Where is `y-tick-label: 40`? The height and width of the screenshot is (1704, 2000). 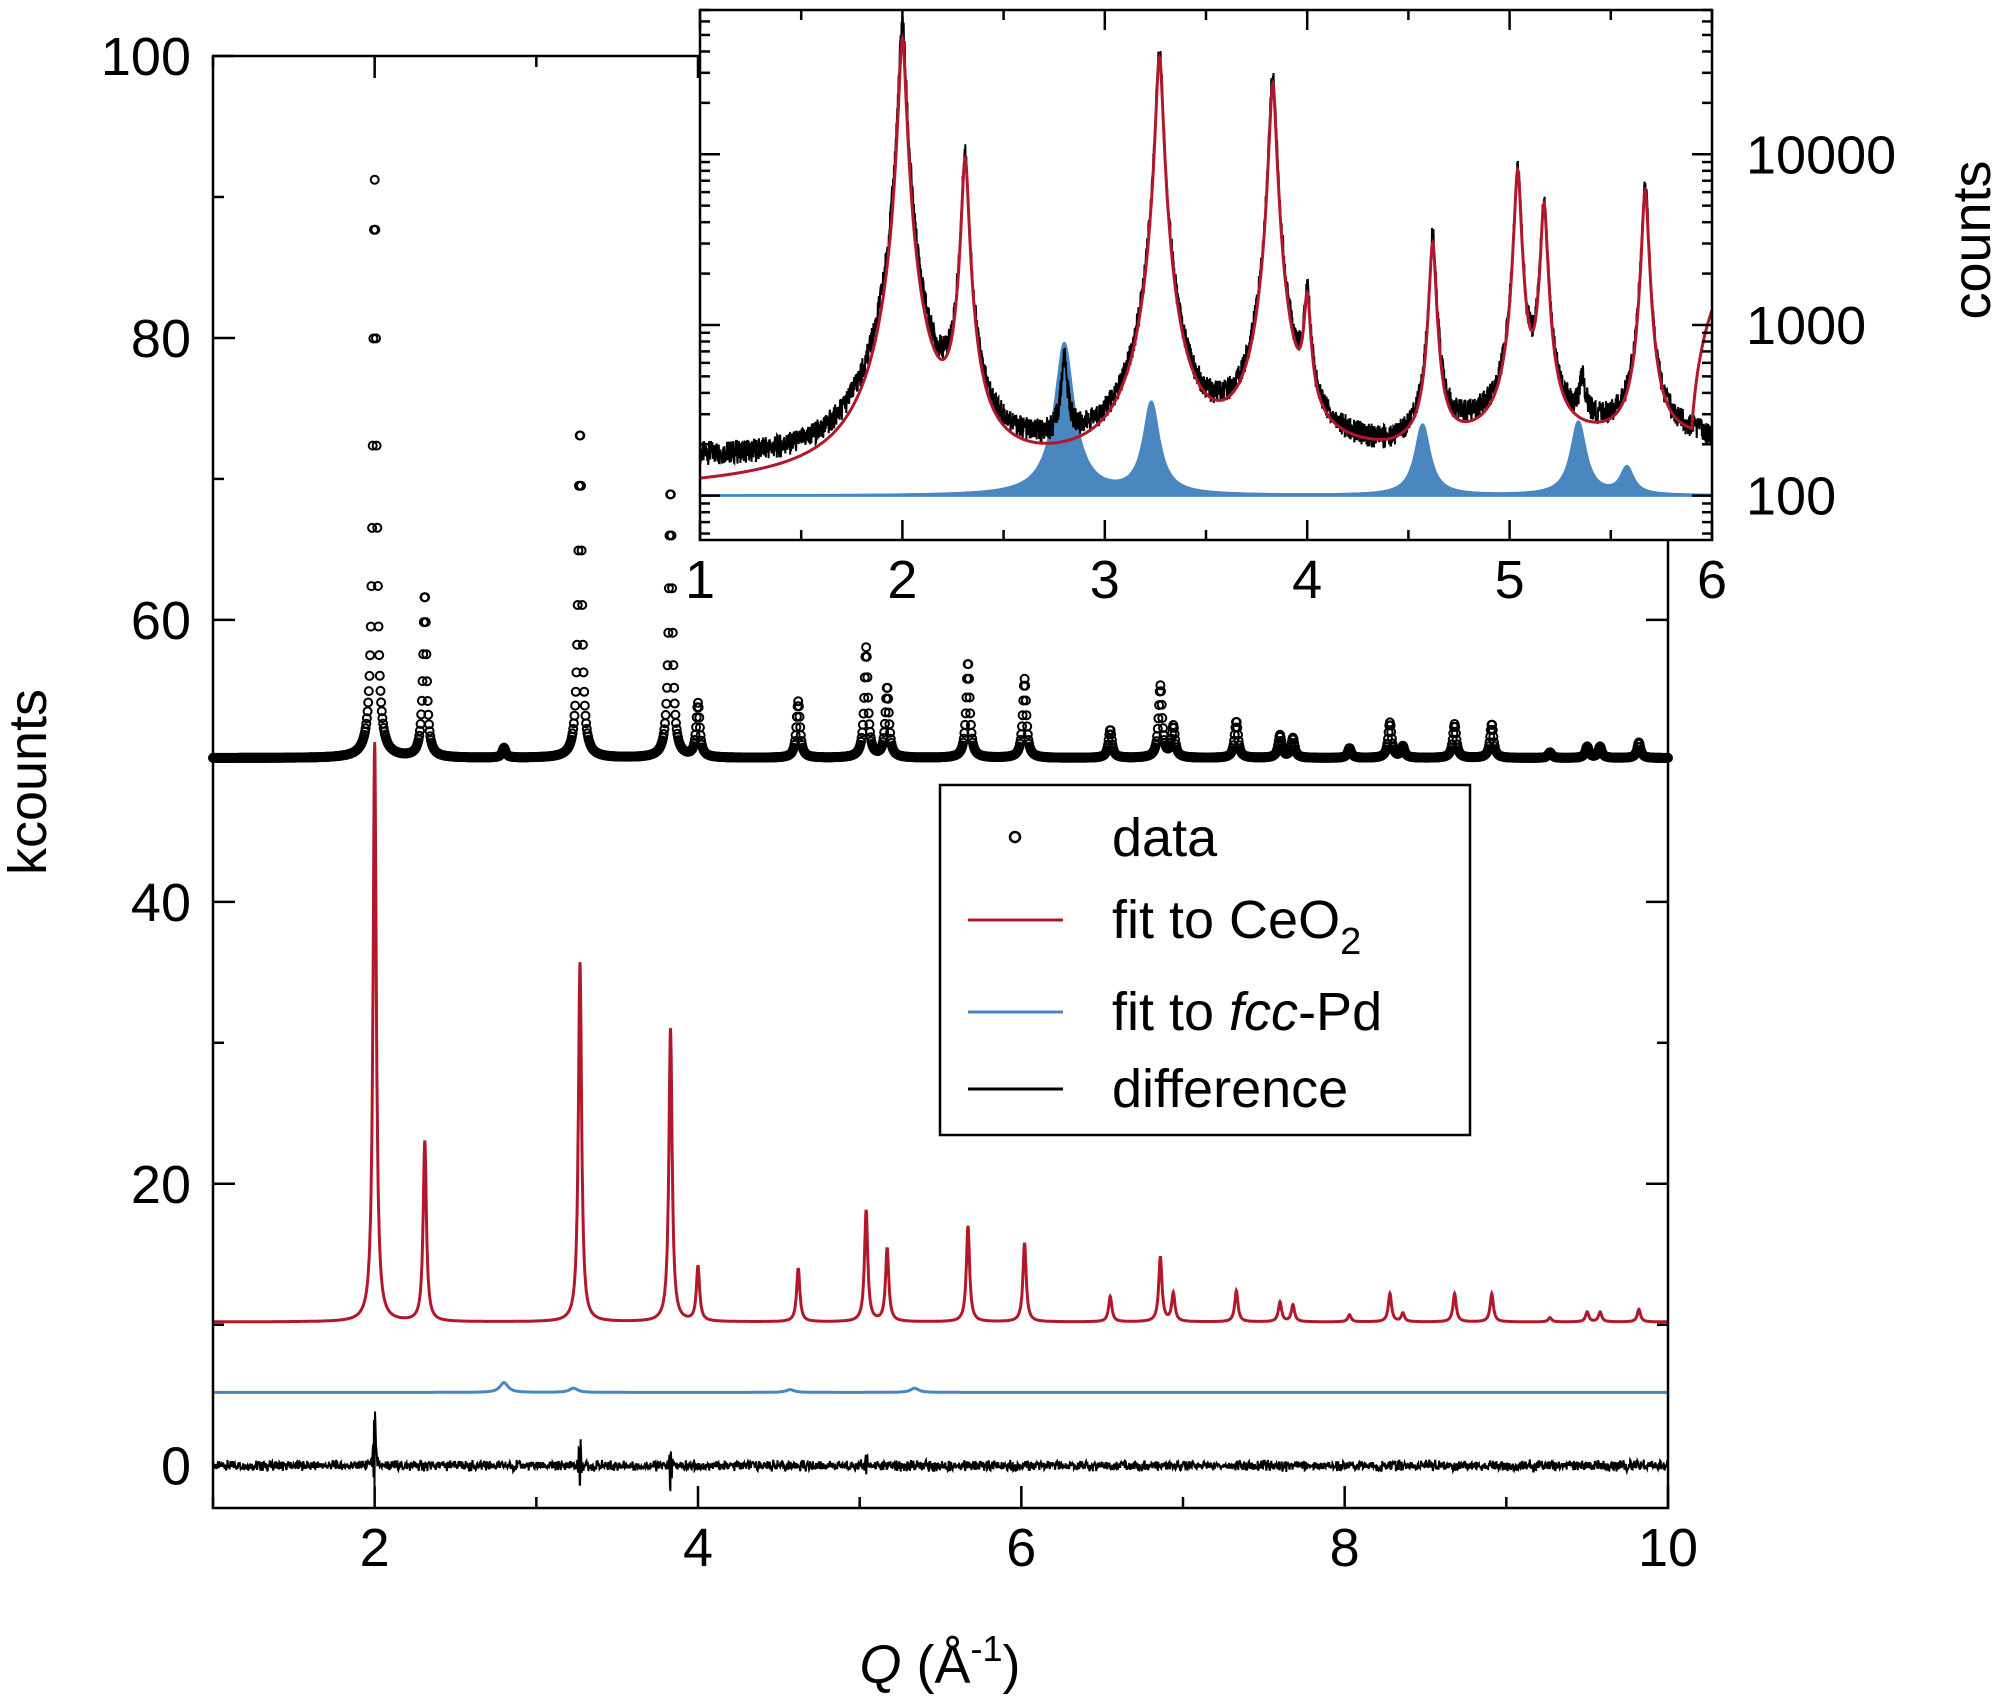 y-tick-label: 40 is located at coordinates (161, 903).